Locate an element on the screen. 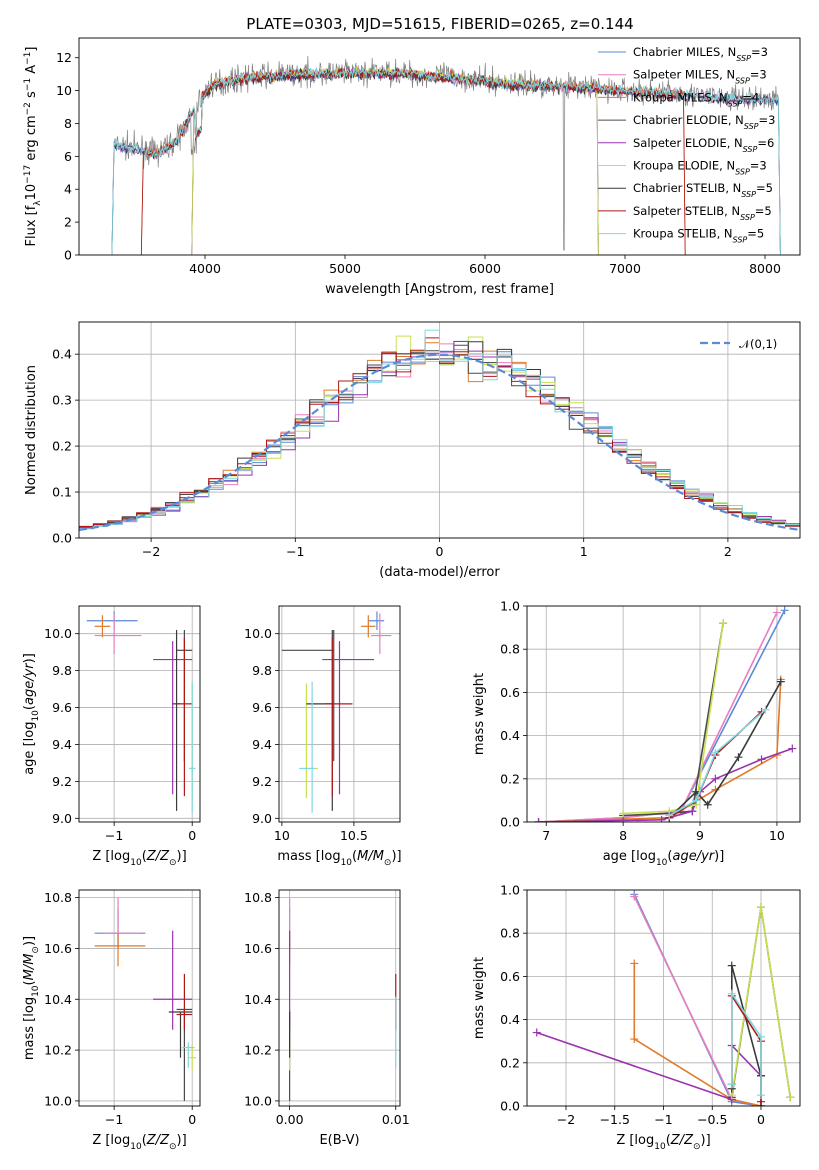  legend-entry: Salpeter ELODIE, NSSP=6 is located at coordinates (703, 145).